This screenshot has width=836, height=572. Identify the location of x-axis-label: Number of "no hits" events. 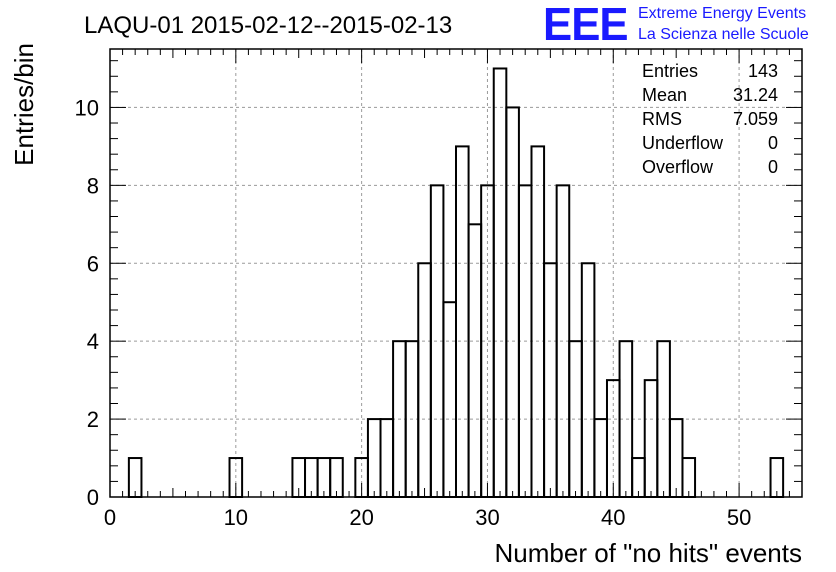
(649, 553).